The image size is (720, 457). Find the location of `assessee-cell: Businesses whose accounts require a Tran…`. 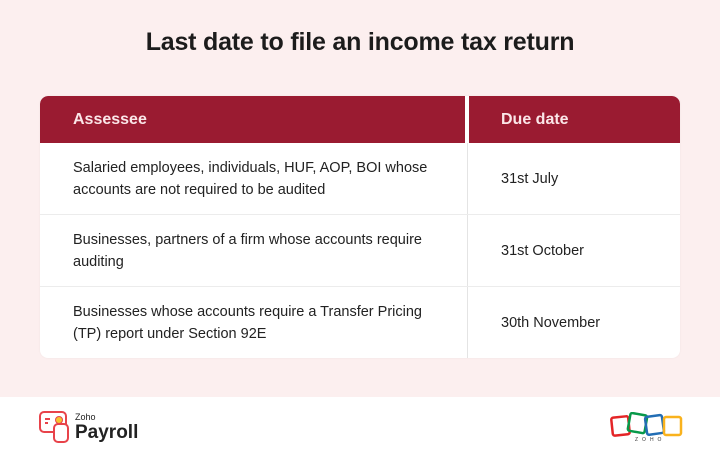

assessee-cell: Businesses whose accounts require a Tran… is located at coordinates (247, 323).